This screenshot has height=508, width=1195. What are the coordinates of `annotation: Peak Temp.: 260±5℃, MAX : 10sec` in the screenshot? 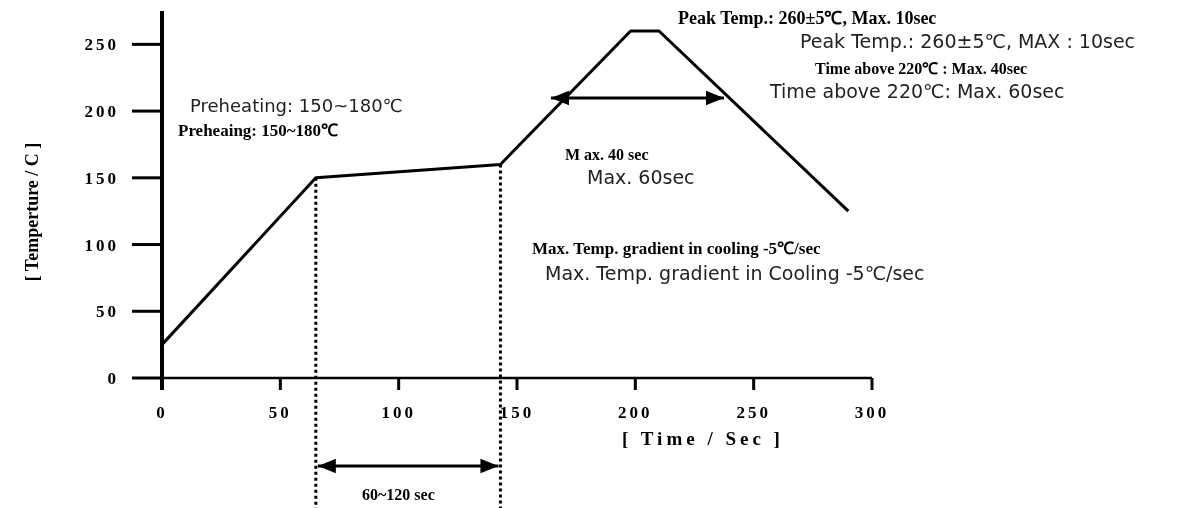 It's located at (968, 41).